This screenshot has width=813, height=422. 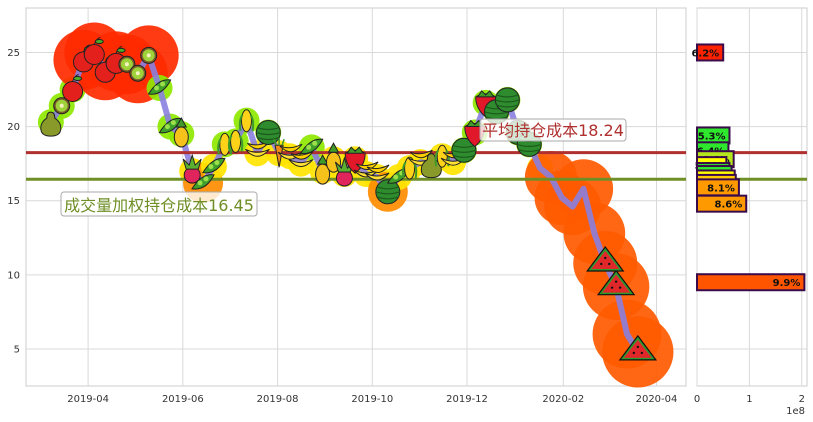 What do you see at coordinates (13, 127) in the screenshot?
I see `y-tick-label: 20` at bounding box center [13, 127].